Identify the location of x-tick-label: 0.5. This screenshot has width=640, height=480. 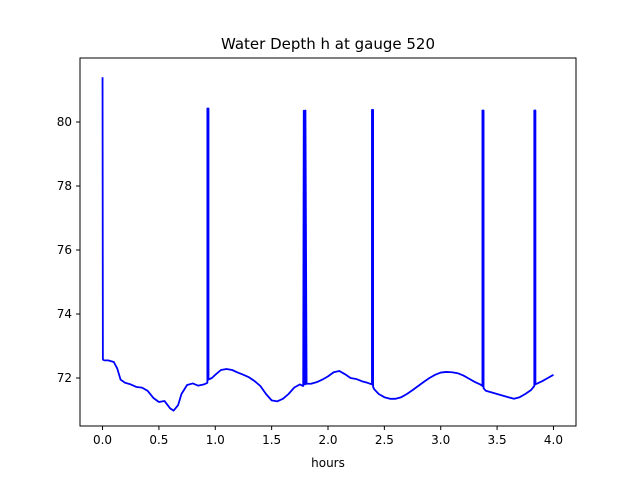
(158, 440).